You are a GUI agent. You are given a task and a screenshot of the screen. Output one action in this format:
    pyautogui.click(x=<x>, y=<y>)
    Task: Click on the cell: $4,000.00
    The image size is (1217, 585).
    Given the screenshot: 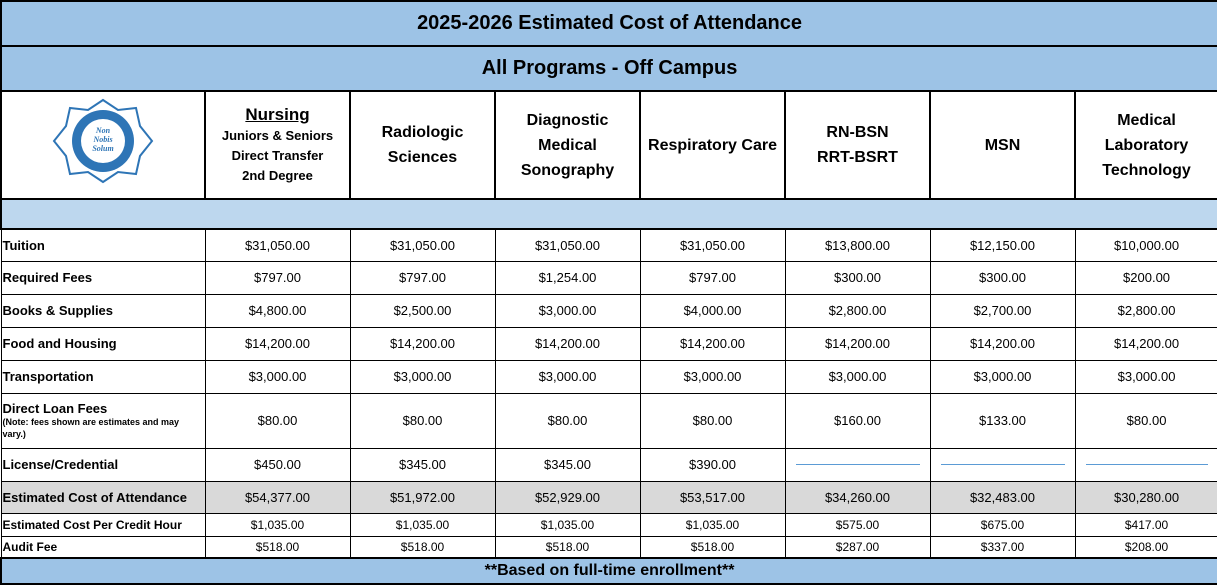 What is the action you would take?
    pyautogui.click(x=712, y=310)
    